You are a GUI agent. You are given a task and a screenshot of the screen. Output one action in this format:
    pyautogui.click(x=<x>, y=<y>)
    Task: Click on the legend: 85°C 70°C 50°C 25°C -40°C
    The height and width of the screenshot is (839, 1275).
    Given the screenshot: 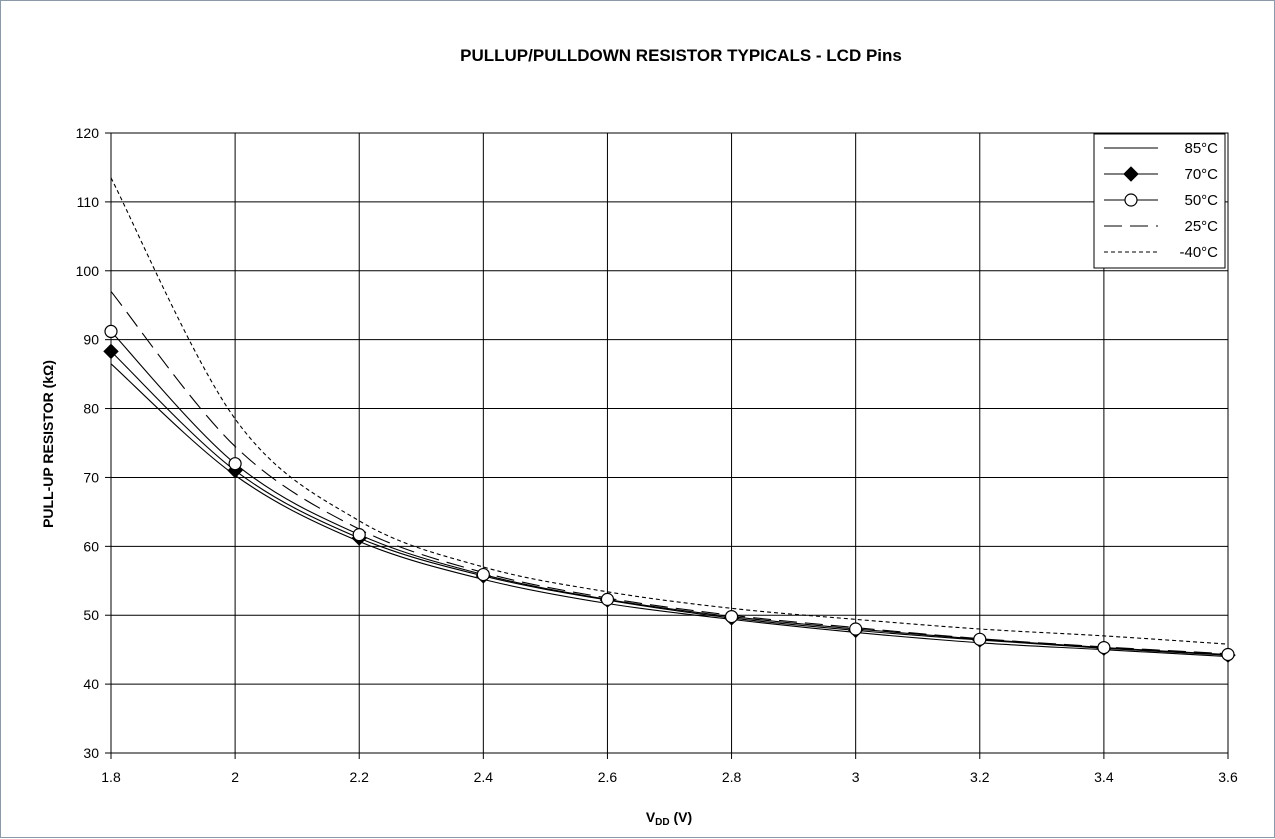 What is the action you would take?
    pyautogui.click(x=1159, y=201)
    